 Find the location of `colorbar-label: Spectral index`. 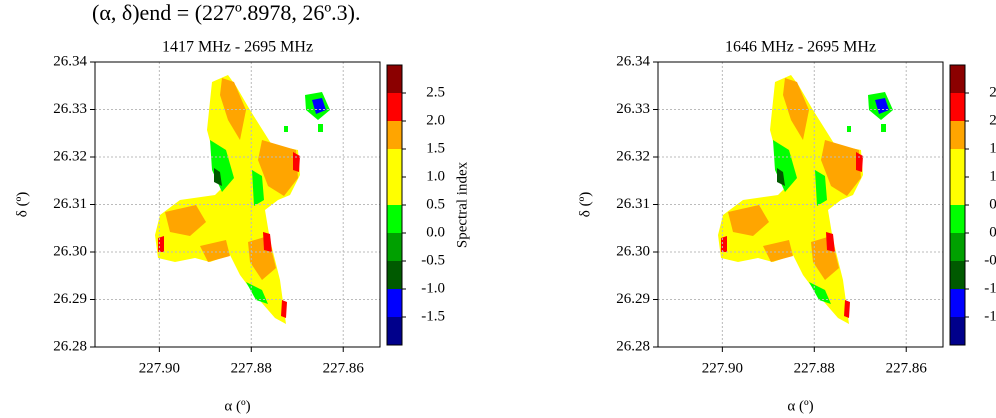

colorbar-label: Spectral index is located at coordinates (462, 204).